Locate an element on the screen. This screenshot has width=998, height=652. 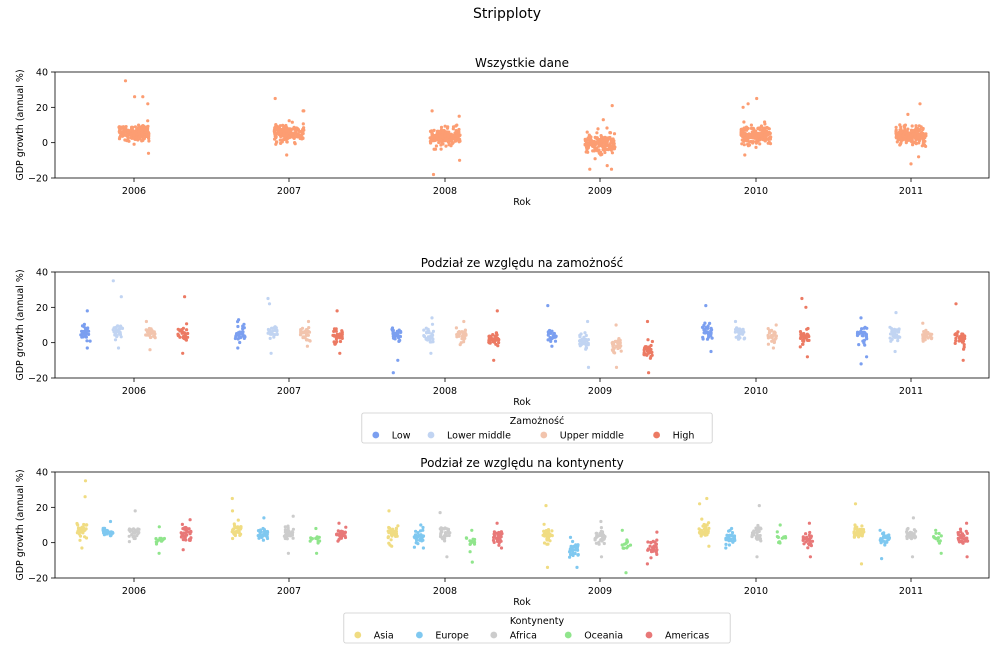
legend-marker is located at coordinates (376, 435).